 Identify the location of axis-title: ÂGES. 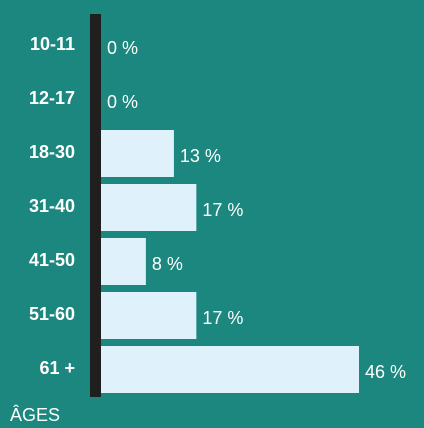
(35, 415).